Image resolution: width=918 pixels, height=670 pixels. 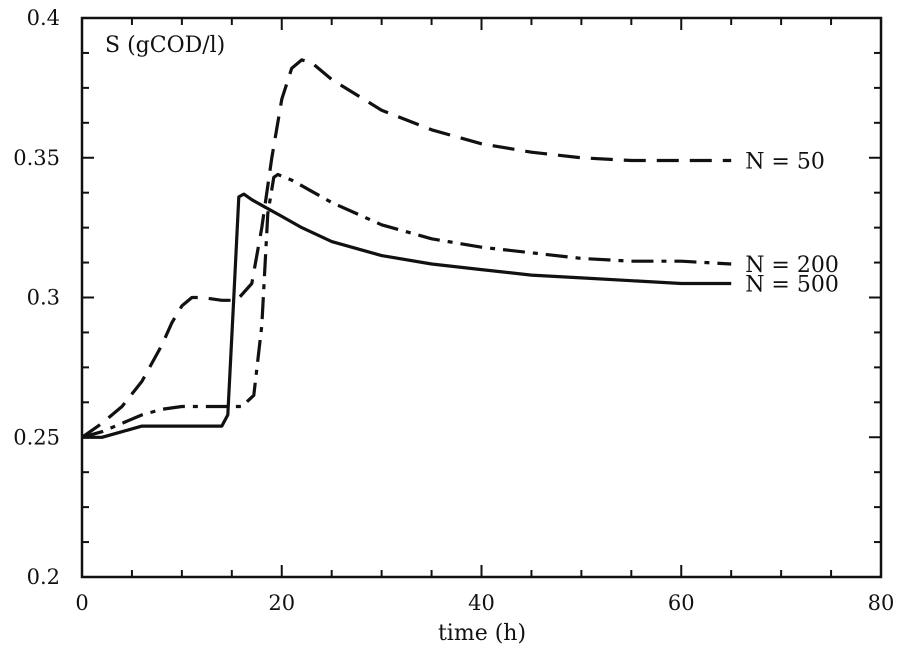 I want to click on series-label-1: N = 200, so click(x=792, y=265).